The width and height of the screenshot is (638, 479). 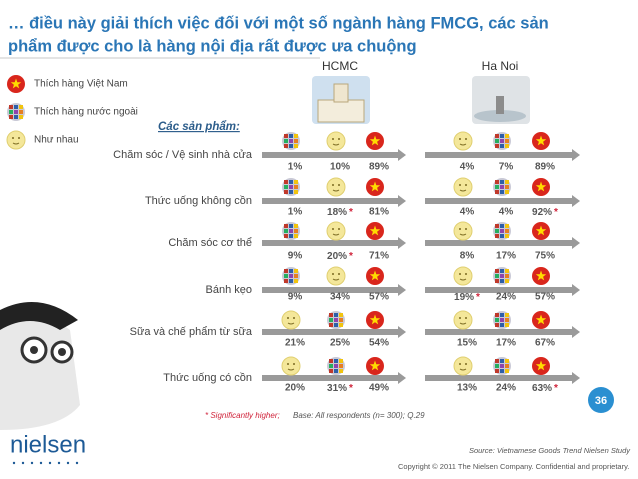 What do you see at coordinates (506, 212) in the screenshot?
I see `percent-value: 4%` at bounding box center [506, 212].